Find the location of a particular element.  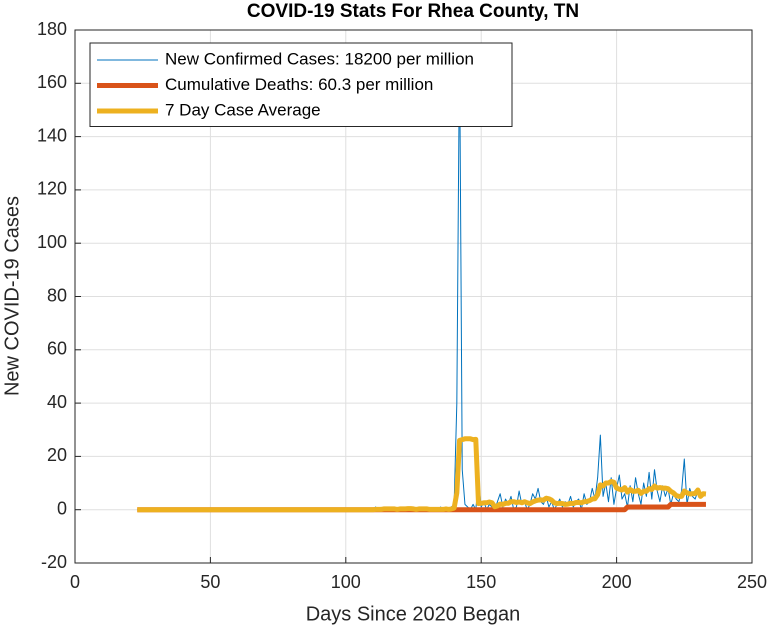

y-tick-label: 0 is located at coordinates (62, 508).